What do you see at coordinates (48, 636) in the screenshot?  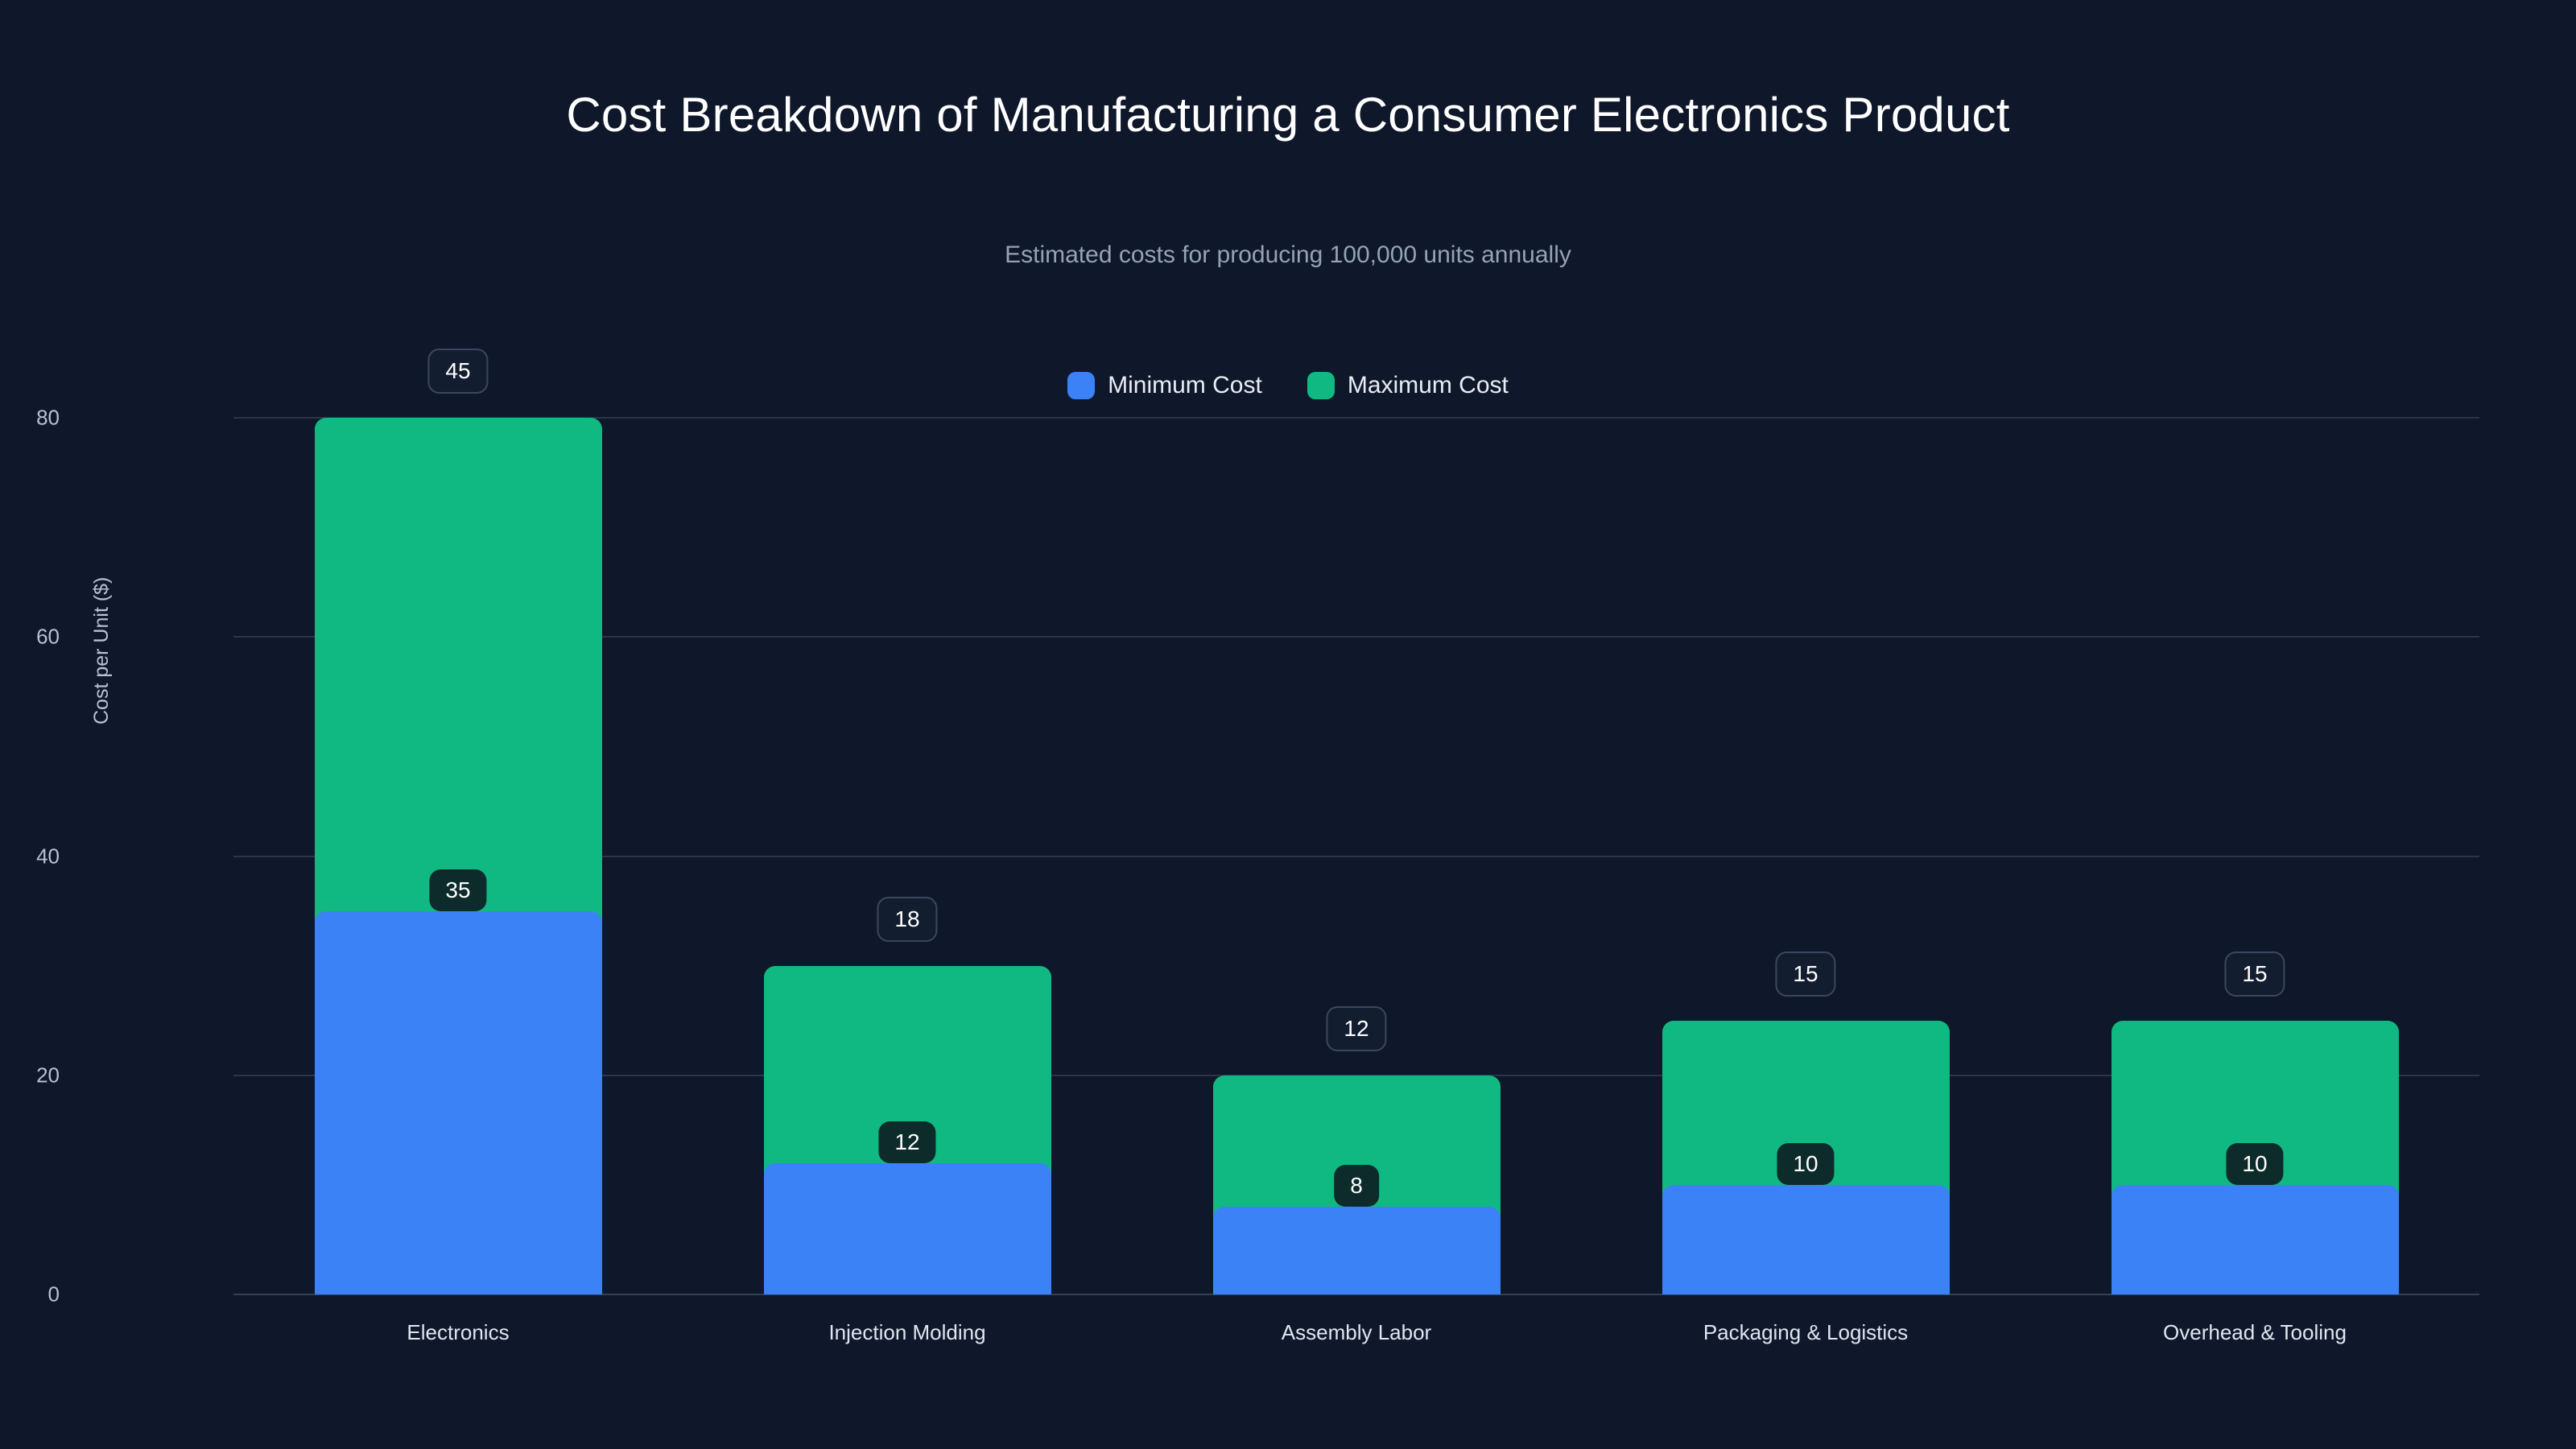 I see `y-axis-tick-label: 60` at bounding box center [48, 636].